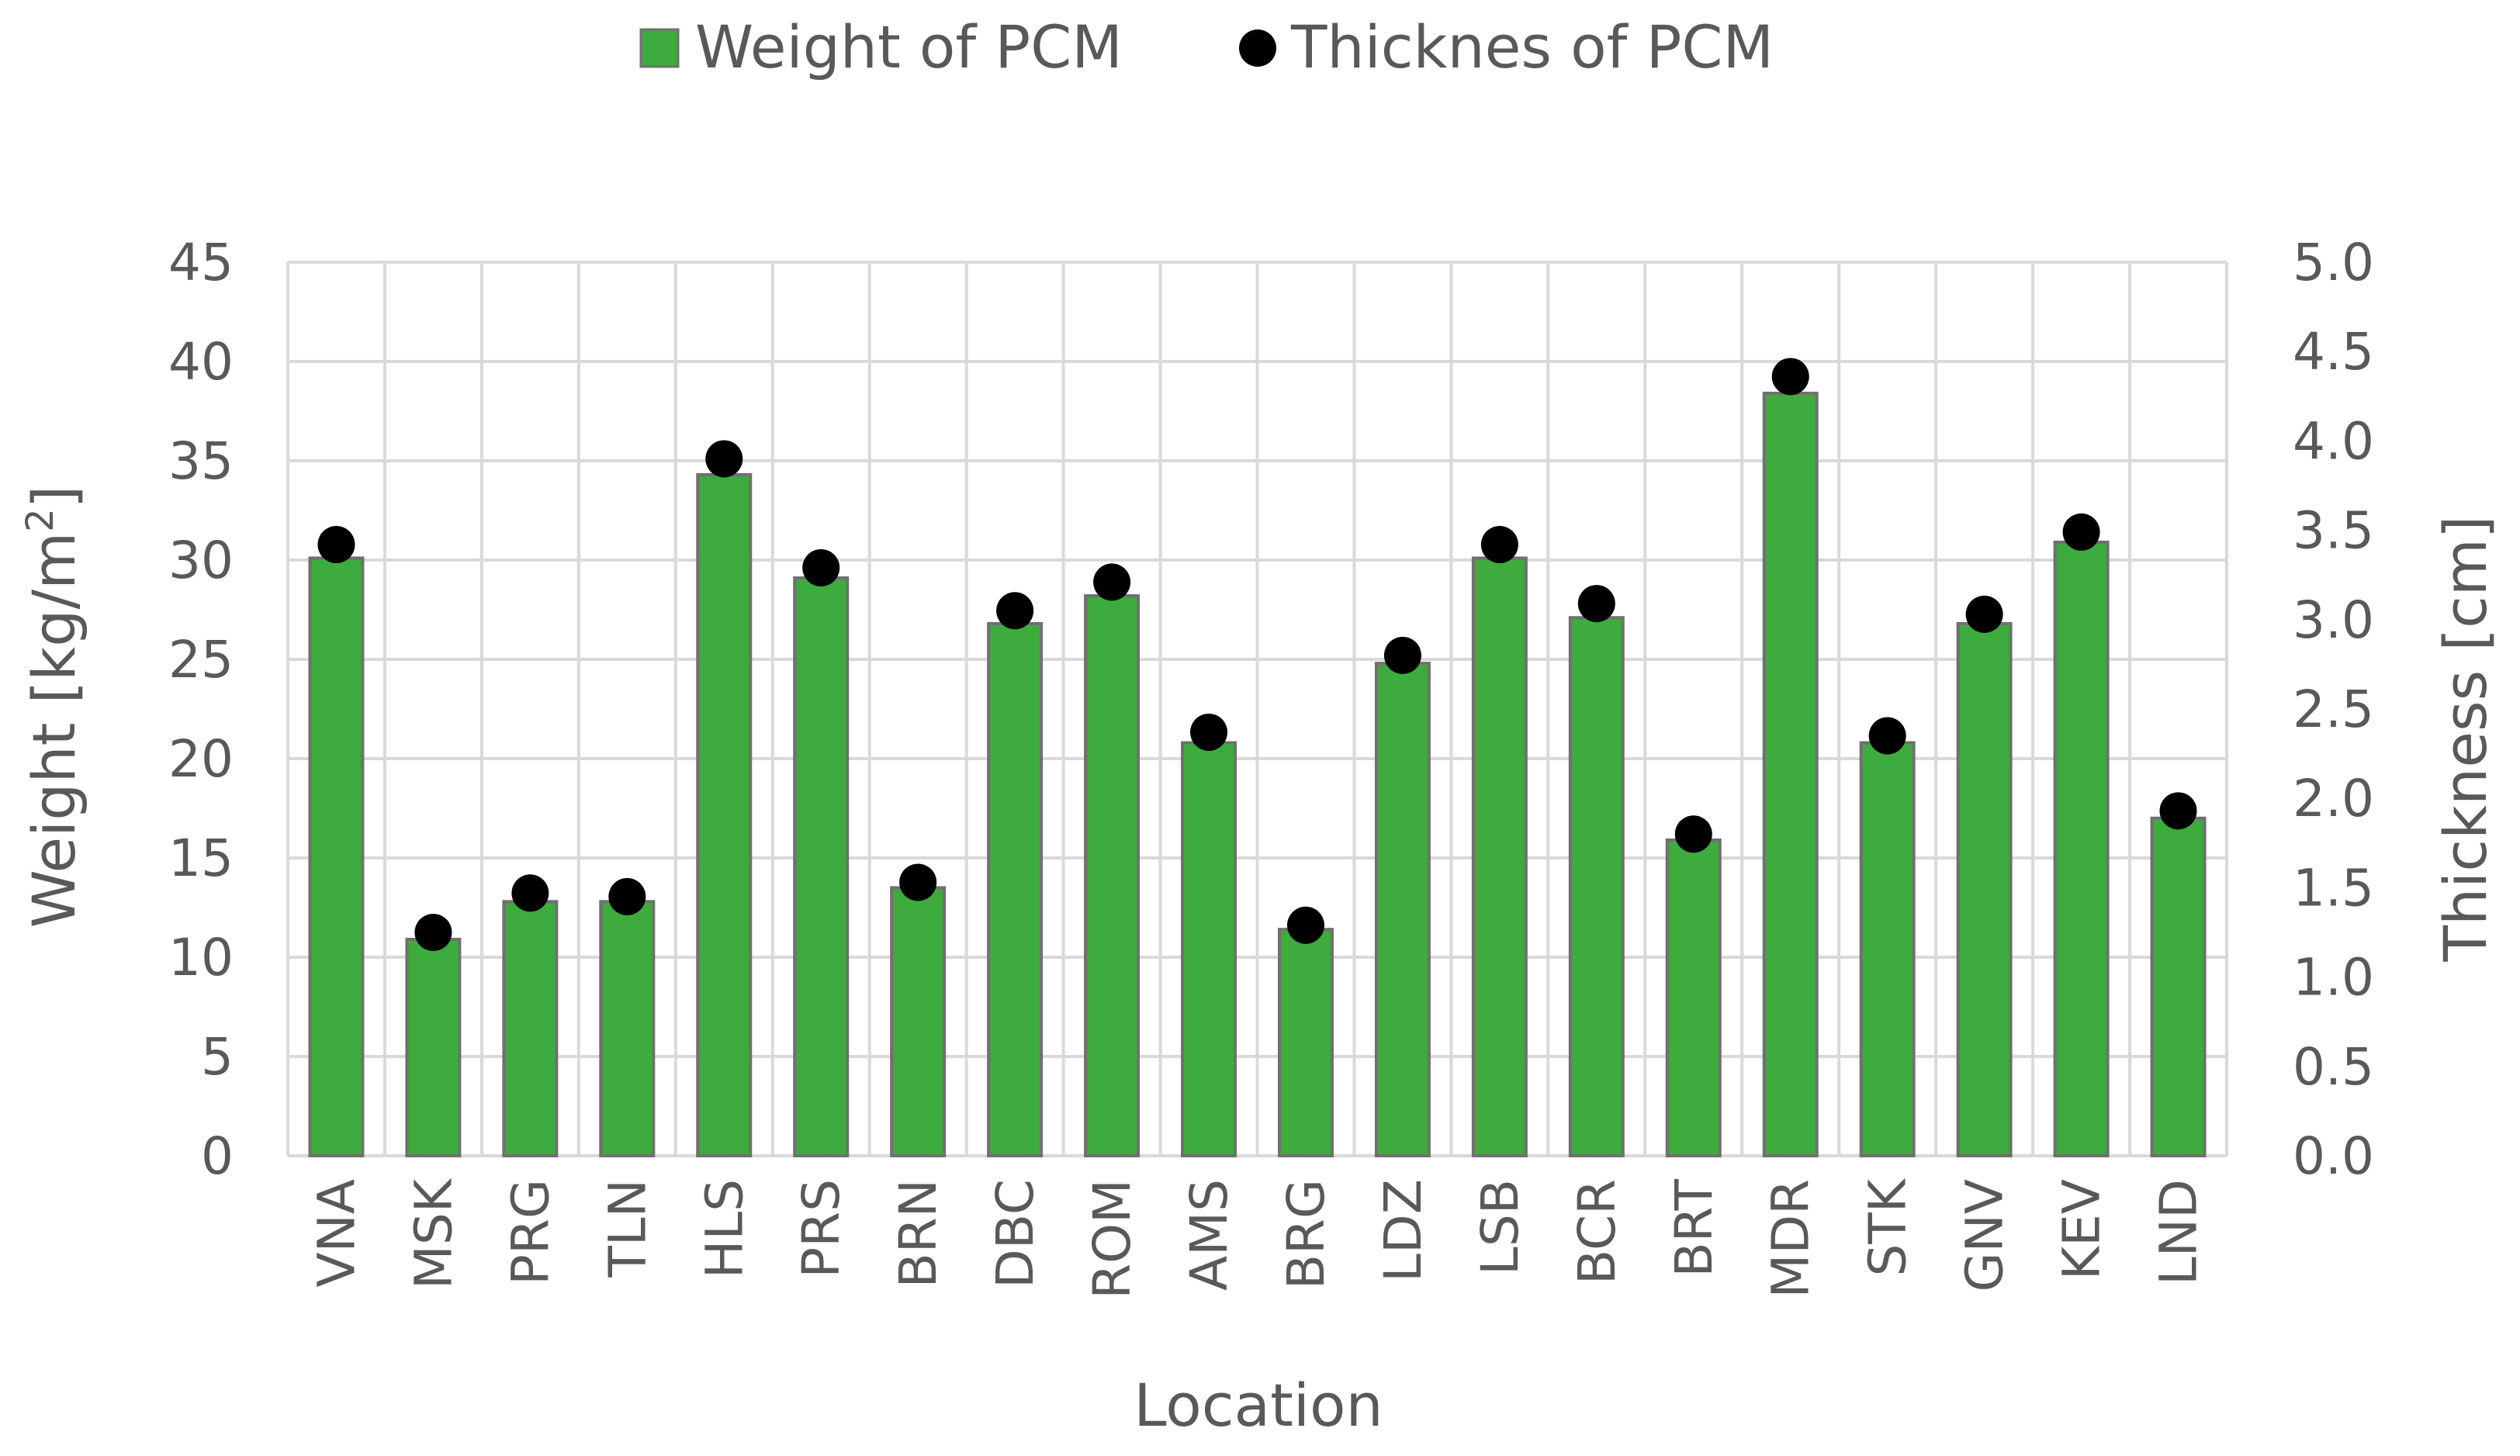 The height and width of the screenshot is (1456, 2520). What do you see at coordinates (201, 461) in the screenshot?
I see `left-tick-label: 35` at bounding box center [201, 461].